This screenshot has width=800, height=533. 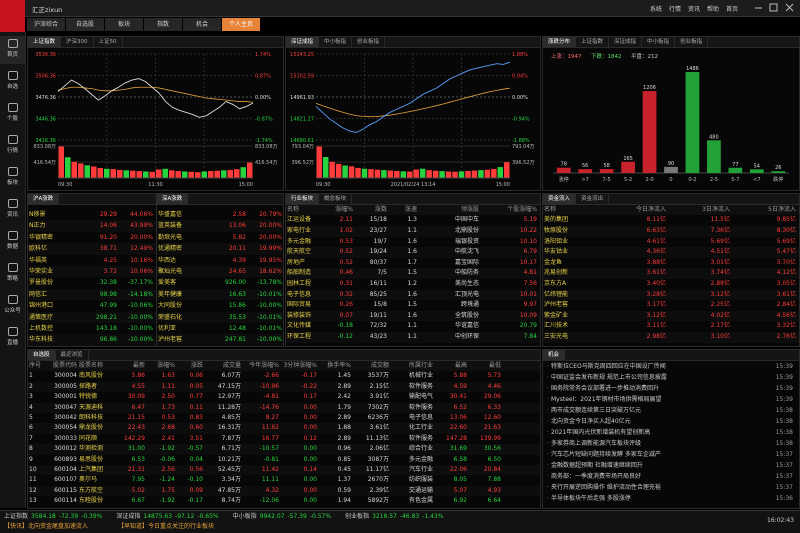 I want to click on table-row: 华银精密 91.20 20.00%, so click(x=92, y=237).